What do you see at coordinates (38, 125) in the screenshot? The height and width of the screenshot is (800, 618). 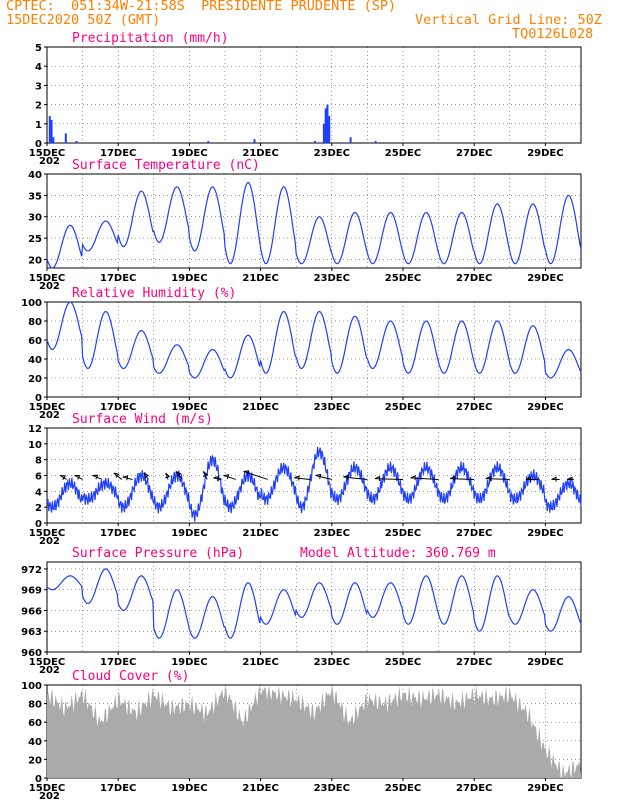 I see `y-tick-label: 1` at bounding box center [38, 125].